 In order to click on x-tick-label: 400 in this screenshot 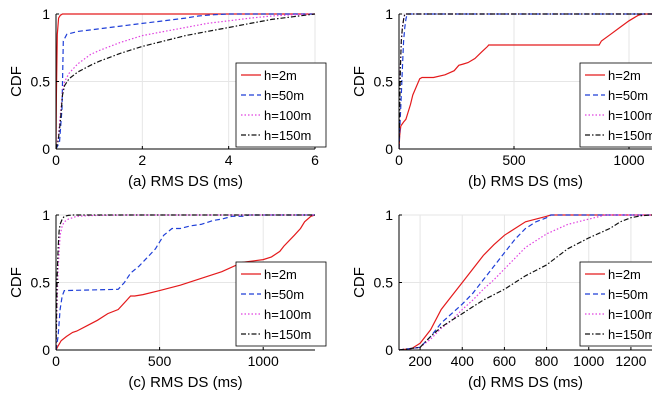, I will do `click(463, 361)`.